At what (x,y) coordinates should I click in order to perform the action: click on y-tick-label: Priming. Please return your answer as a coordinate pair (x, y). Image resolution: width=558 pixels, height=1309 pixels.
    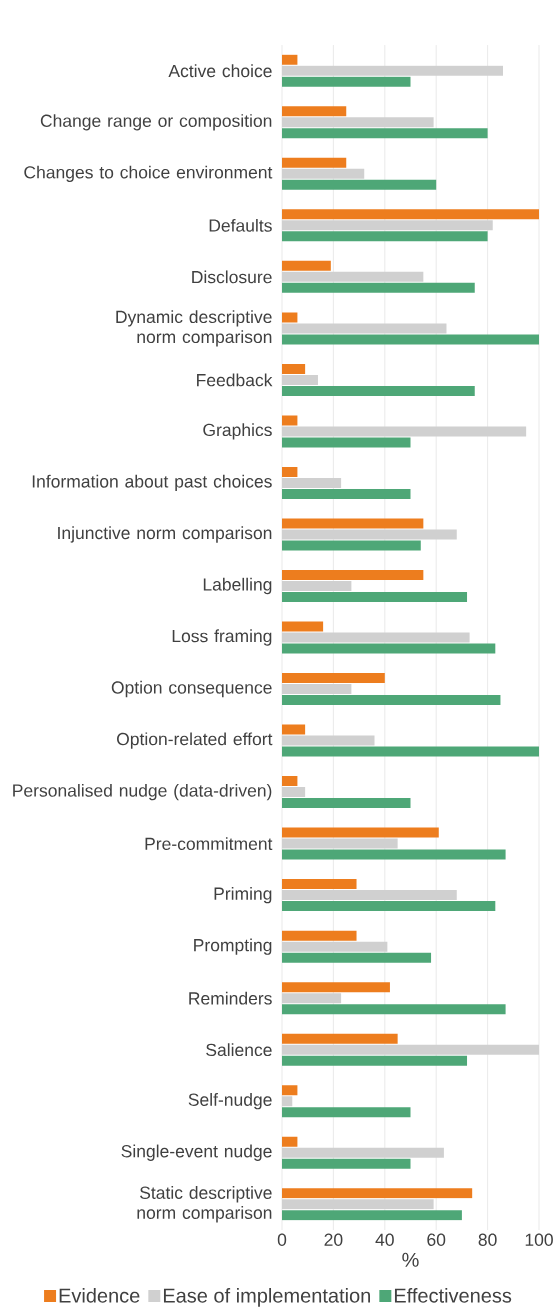
    Looking at the image, I should click on (243, 895).